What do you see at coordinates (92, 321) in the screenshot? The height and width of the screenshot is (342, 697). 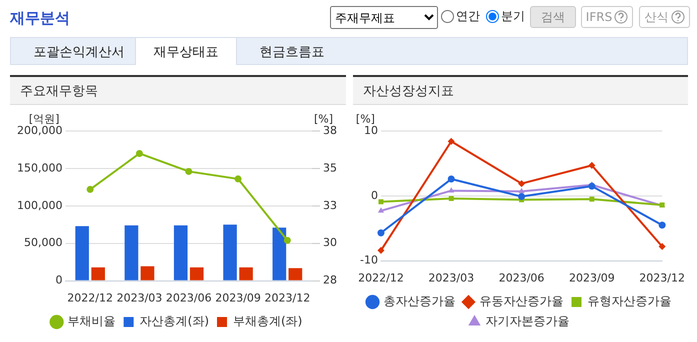 I see `legend-label: 부채비율` at bounding box center [92, 321].